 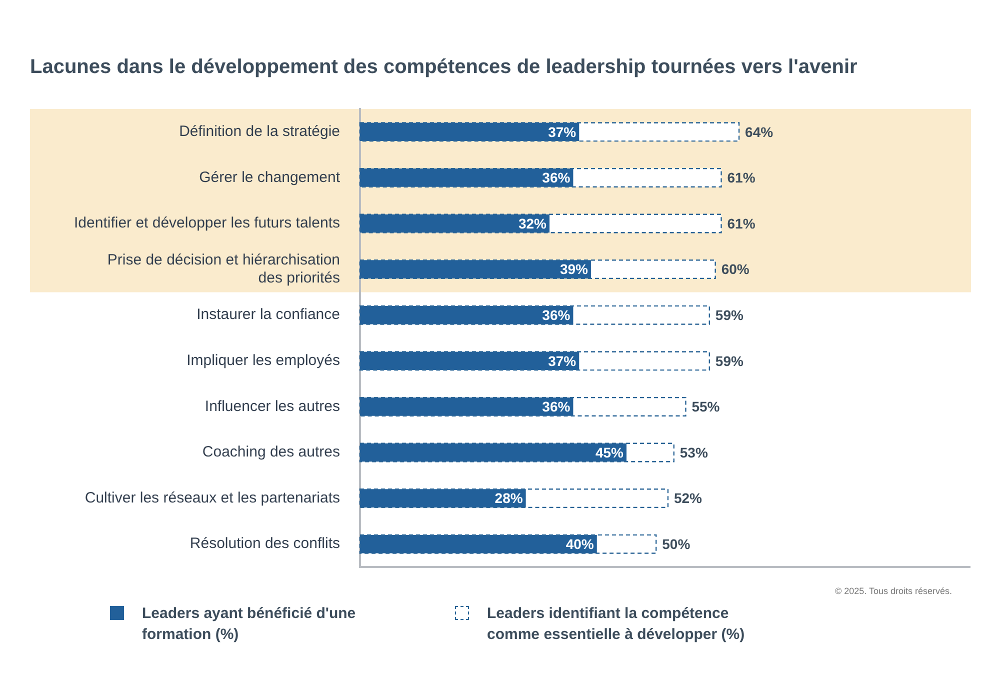 What do you see at coordinates (444, 67) in the screenshot?
I see `chart-title: Lacunes dans le développement des compétences de leadership tournées vers l'avenir` at bounding box center [444, 67].